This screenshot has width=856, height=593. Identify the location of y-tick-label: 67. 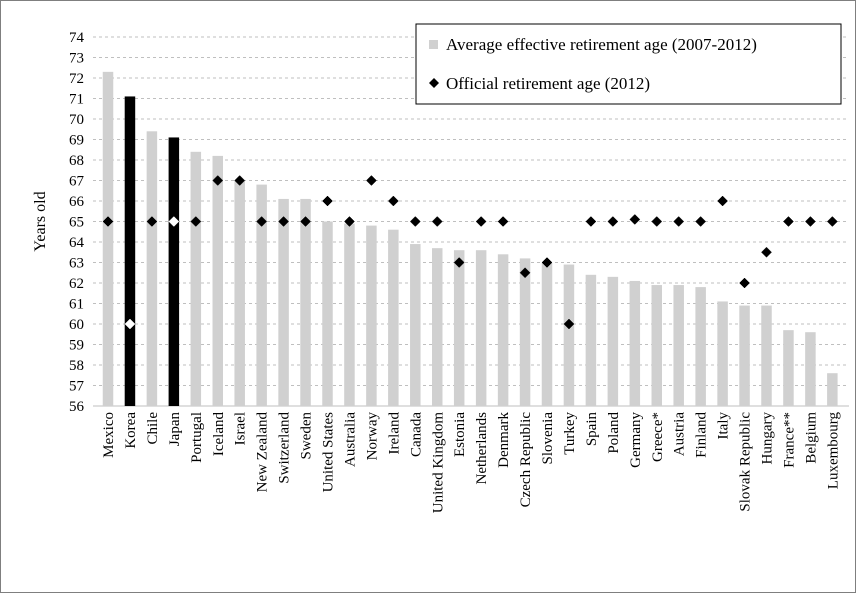
(77, 182).